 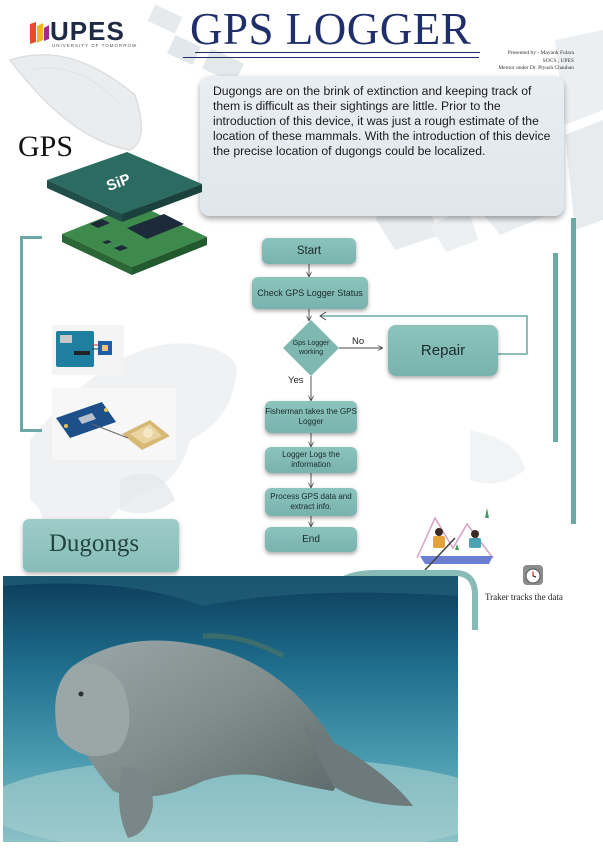 I want to click on credits-mentor: Mentor under Dr. Piyush Chauhan, so click(x=536, y=68).